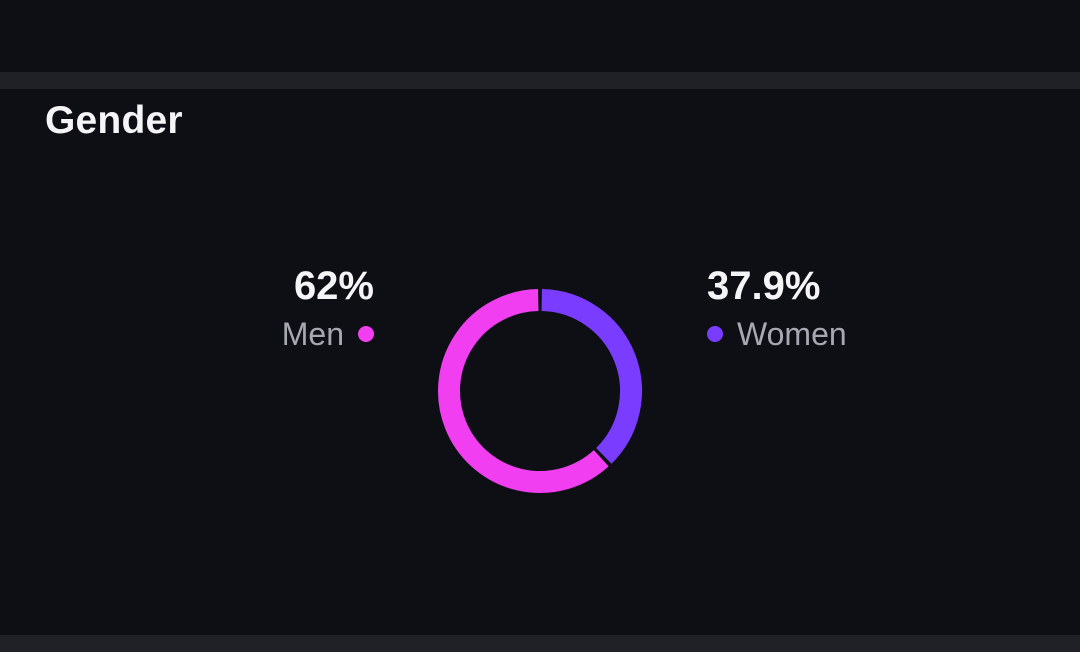 The width and height of the screenshot is (1080, 652). I want to click on men-legend: Men, so click(328, 334).